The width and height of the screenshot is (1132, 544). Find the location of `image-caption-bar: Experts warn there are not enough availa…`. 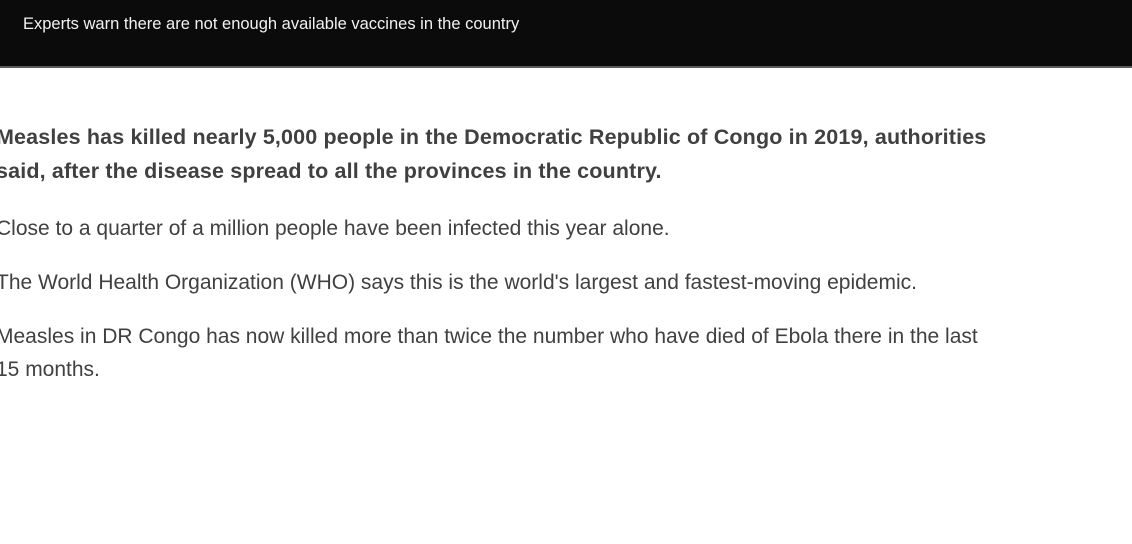

image-caption-bar: Experts warn there are not enough availa… is located at coordinates (566, 34).